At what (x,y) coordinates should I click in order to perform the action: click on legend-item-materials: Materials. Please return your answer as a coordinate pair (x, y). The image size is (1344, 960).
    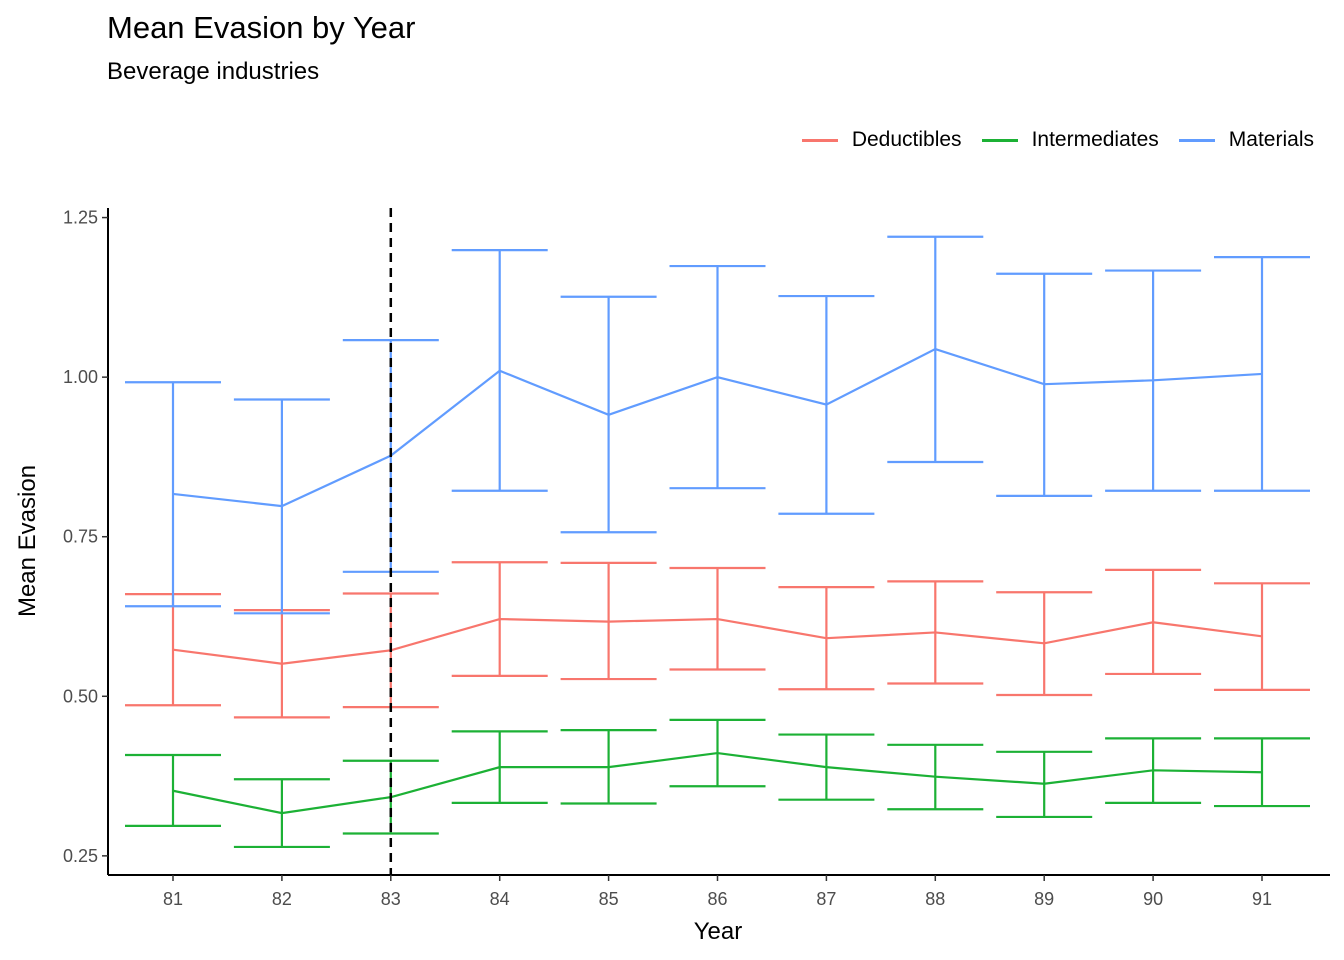
    Looking at the image, I should click on (1246, 140).